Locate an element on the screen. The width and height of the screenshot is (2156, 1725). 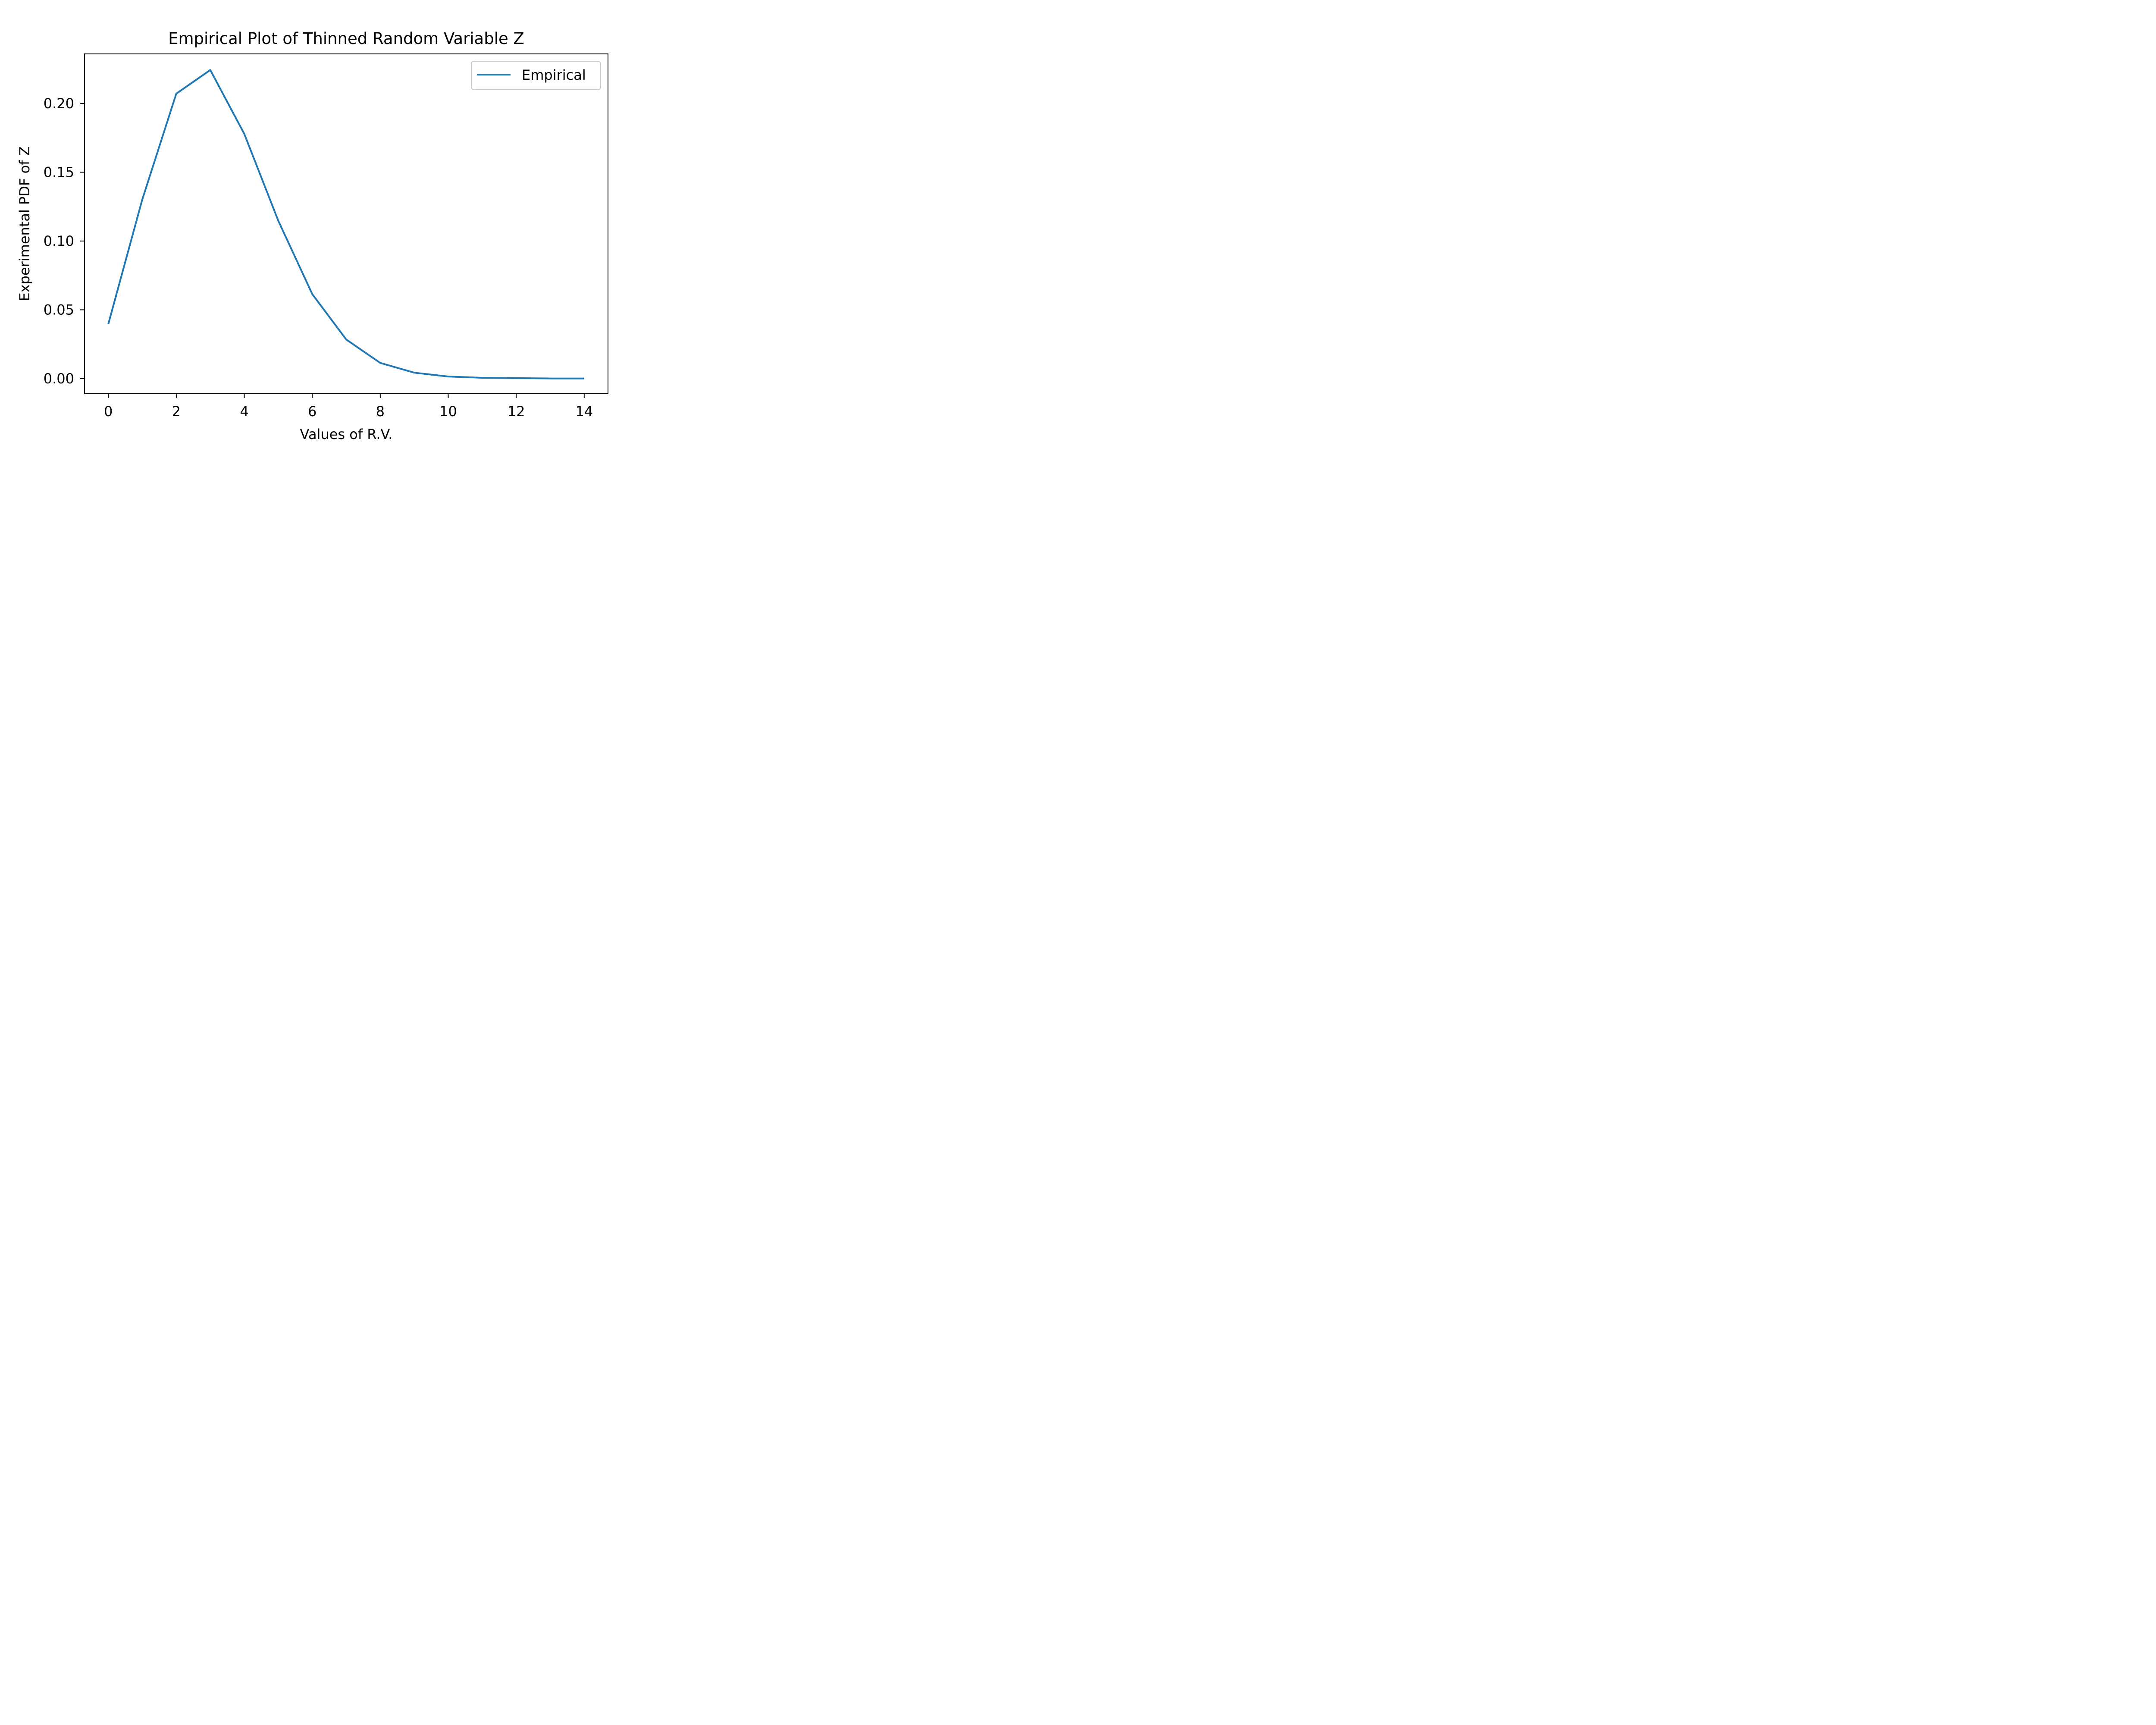
y-tick-label: 0.15 is located at coordinates (59, 172).